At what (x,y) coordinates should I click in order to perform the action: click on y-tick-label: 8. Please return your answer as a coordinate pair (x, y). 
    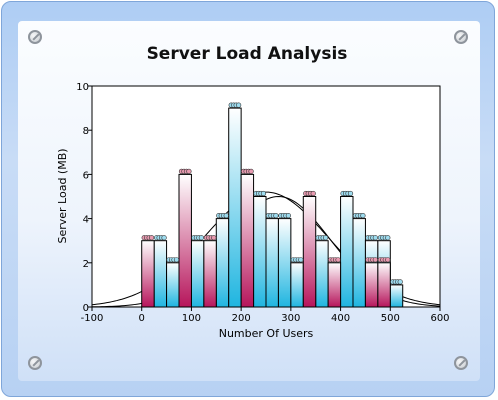
    Looking at the image, I should click on (86, 131).